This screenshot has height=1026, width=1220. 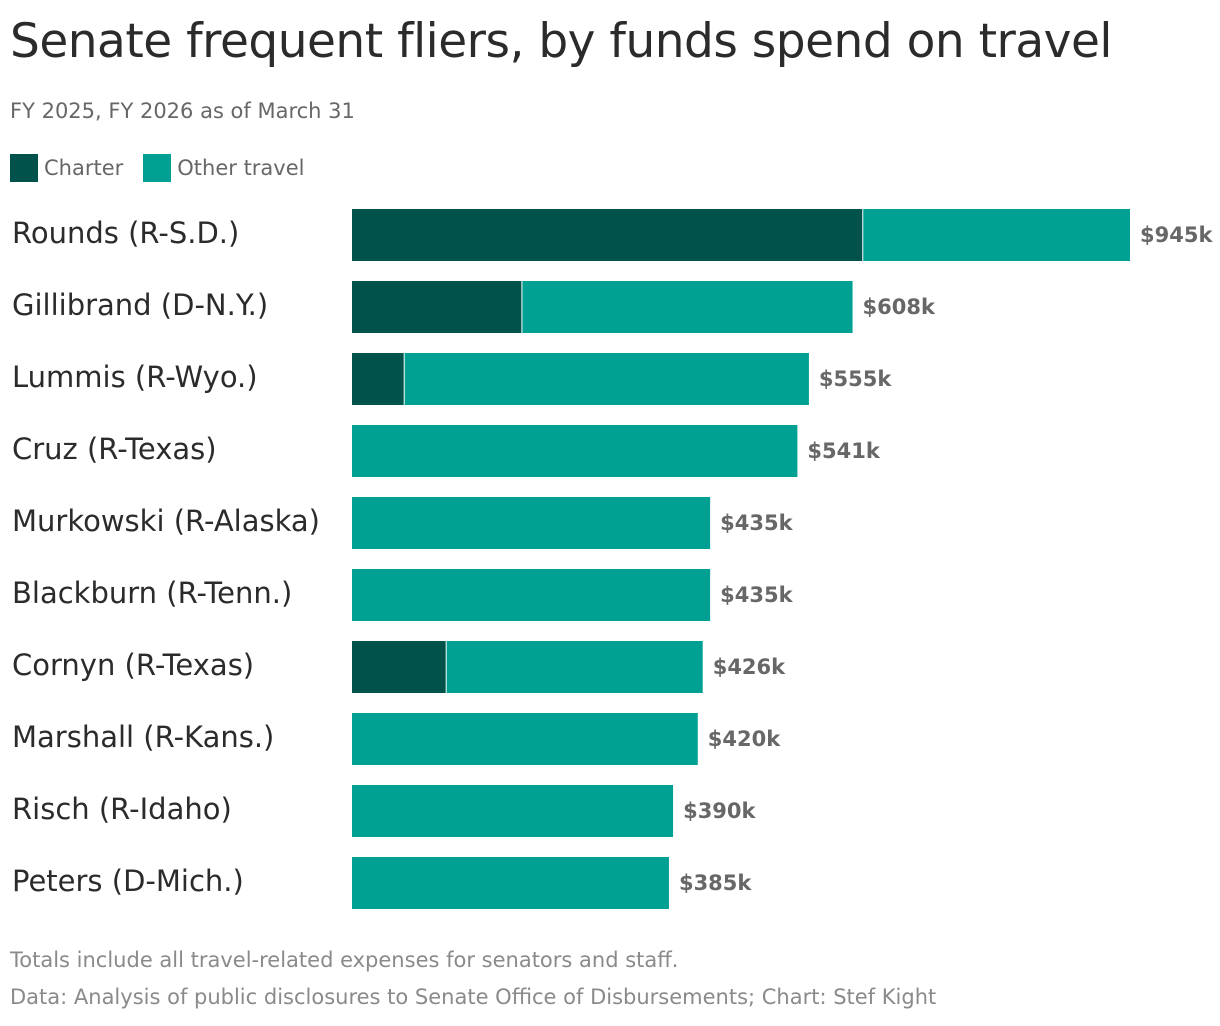 What do you see at coordinates (241, 168) in the screenshot?
I see `legend-label-other-travel: Other travel` at bounding box center [241, 168].